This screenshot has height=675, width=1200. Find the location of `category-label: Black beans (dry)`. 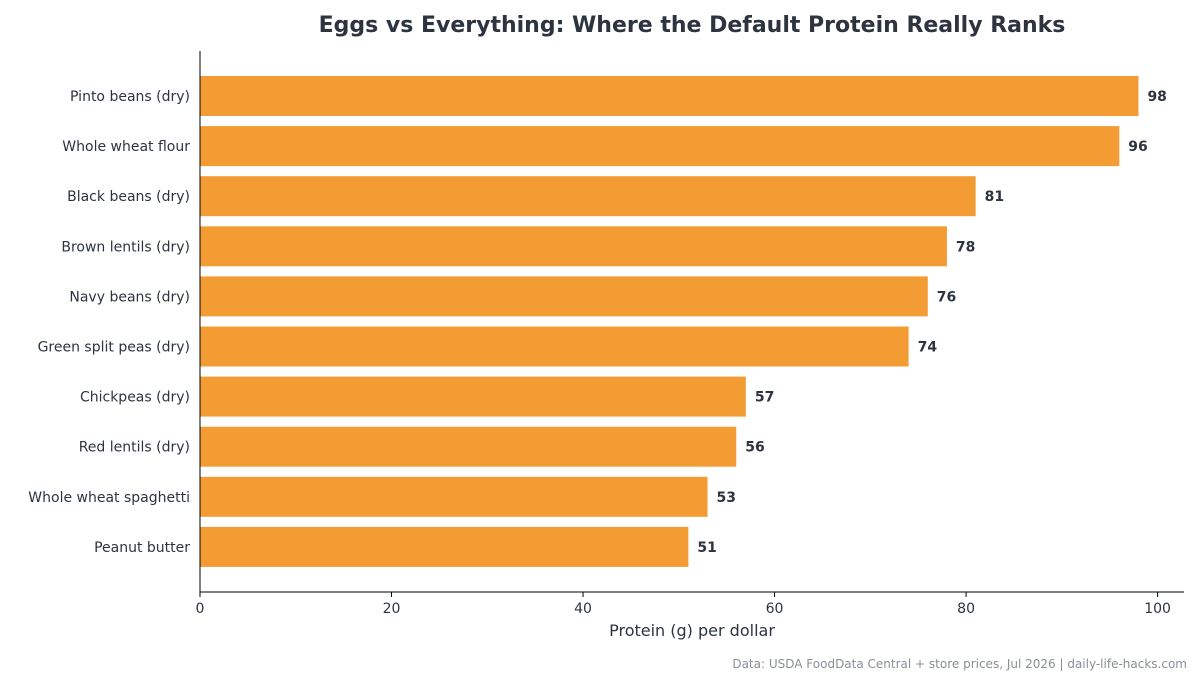

category-label: Black beans (dry) is located at coordinates (128, 197).